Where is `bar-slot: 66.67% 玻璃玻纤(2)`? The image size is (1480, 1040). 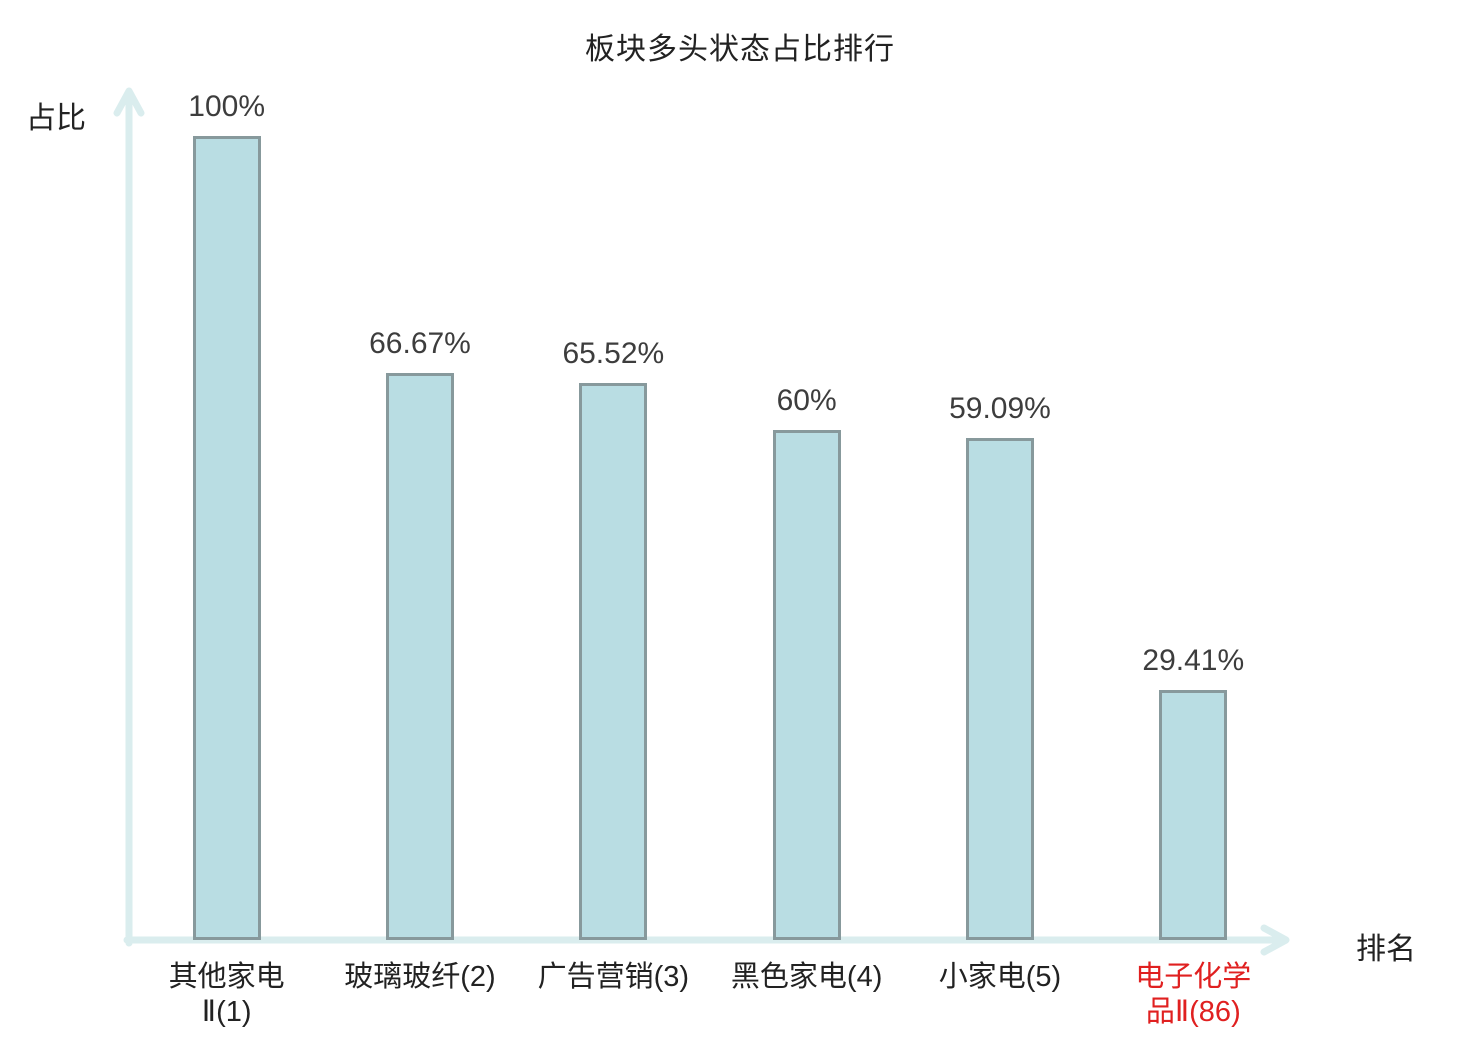
bar-slot: 66.67% 玻璃玻纤(2) is located at coordinates (419, 541).